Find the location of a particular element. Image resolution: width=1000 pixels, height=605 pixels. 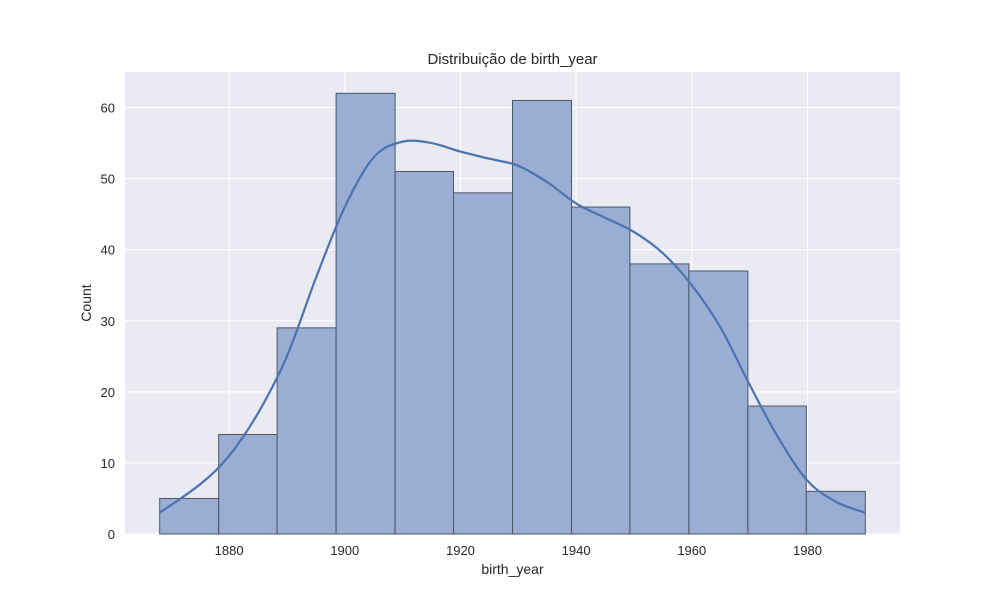

y-tick-label: 30 is located at coordinates (108, 321).